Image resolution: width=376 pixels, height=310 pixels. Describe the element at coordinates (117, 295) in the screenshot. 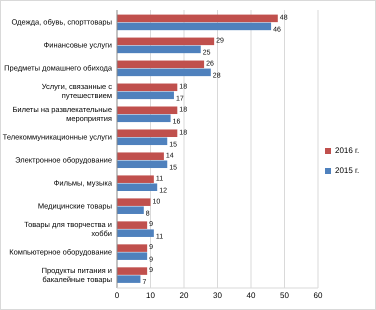

I see `x-tick-label: 0` at that location.